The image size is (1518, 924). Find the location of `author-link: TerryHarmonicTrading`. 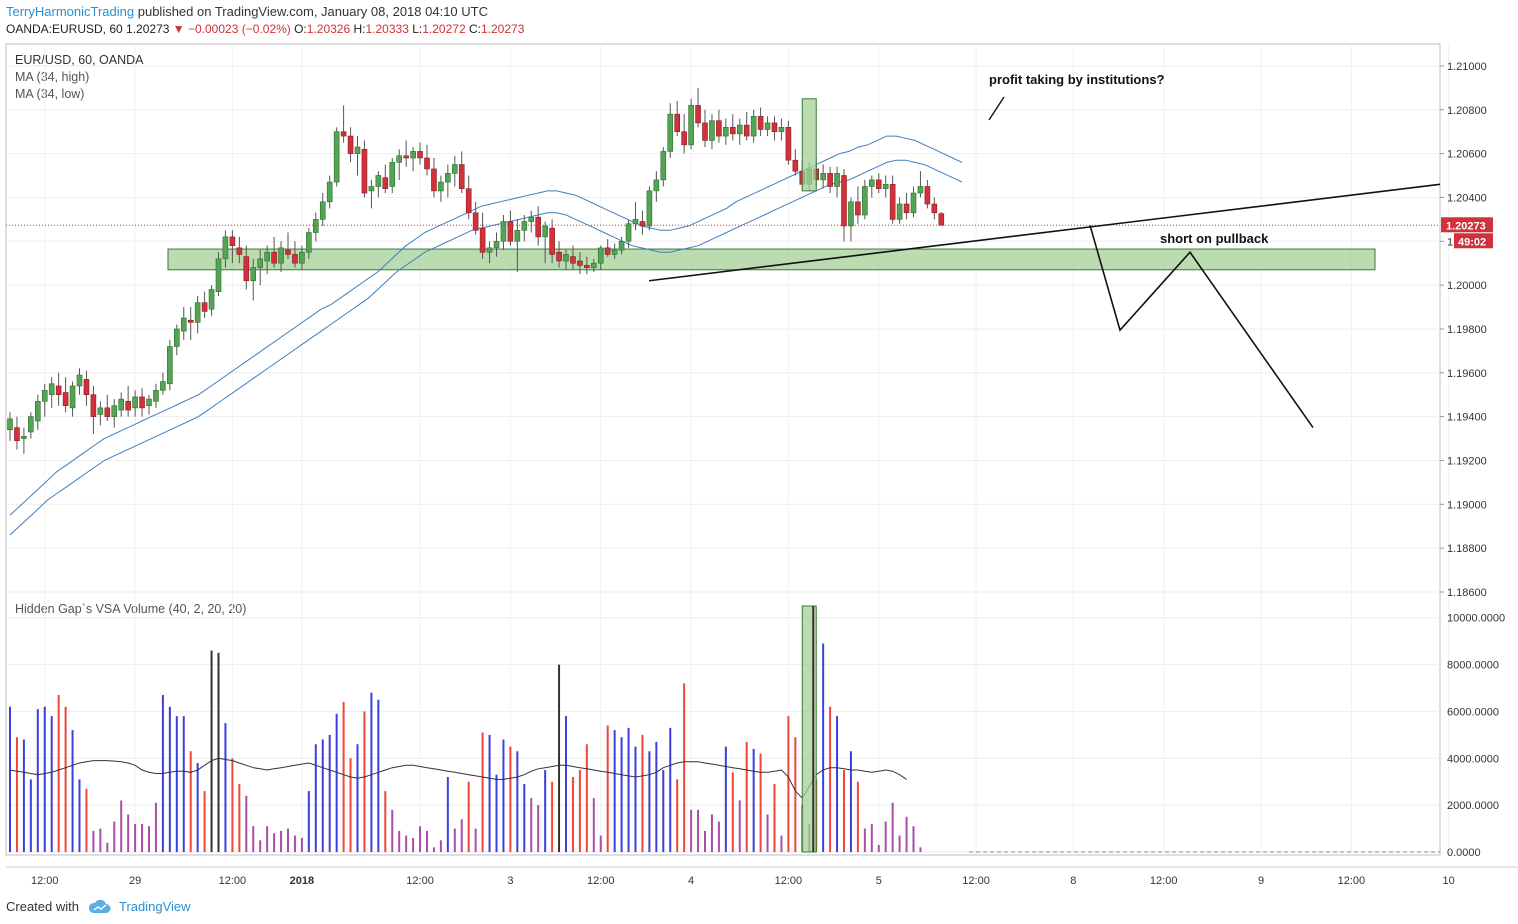

author-link: TerryHarmonicTrading is located at coordinates (70, 11).